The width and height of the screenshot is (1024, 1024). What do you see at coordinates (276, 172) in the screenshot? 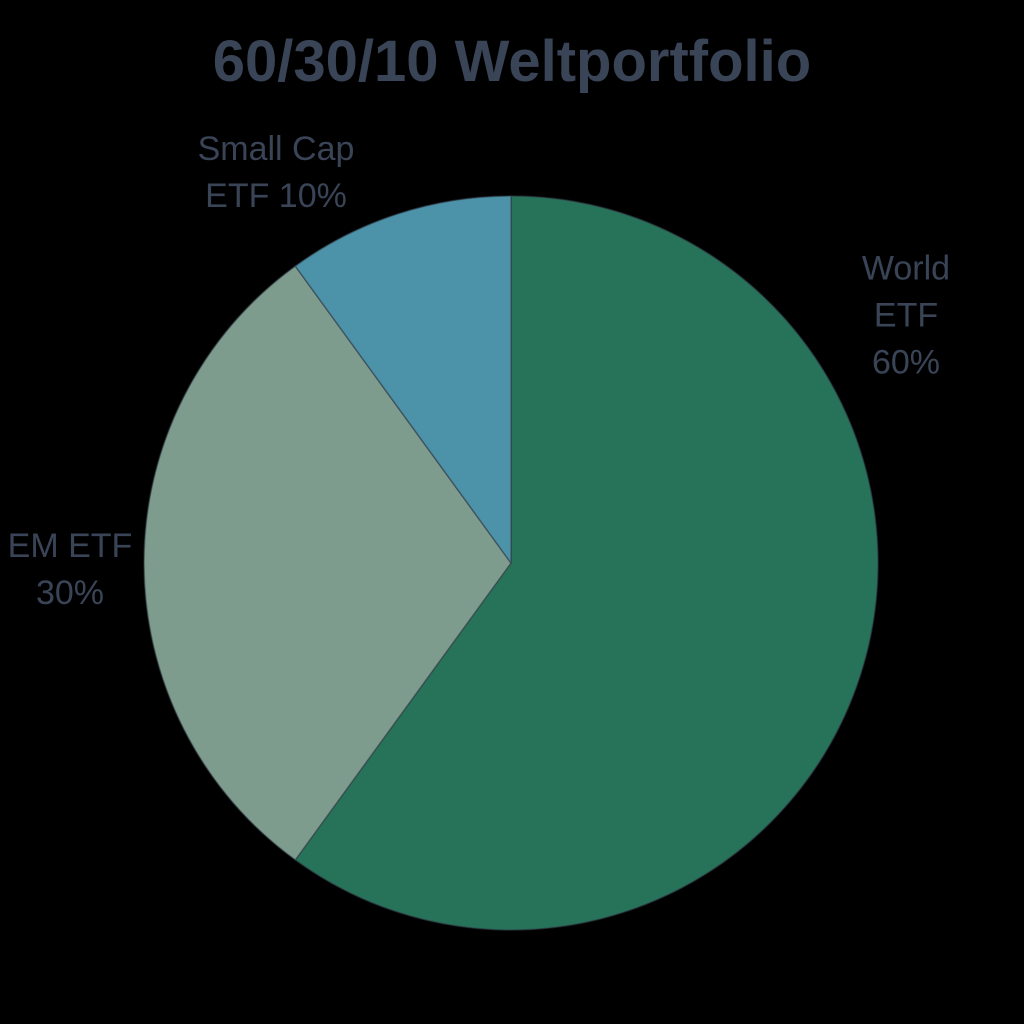
I see `slice-label-small-cap-etf: Small Cap ETF 10%` at bounding box center [276, 172].